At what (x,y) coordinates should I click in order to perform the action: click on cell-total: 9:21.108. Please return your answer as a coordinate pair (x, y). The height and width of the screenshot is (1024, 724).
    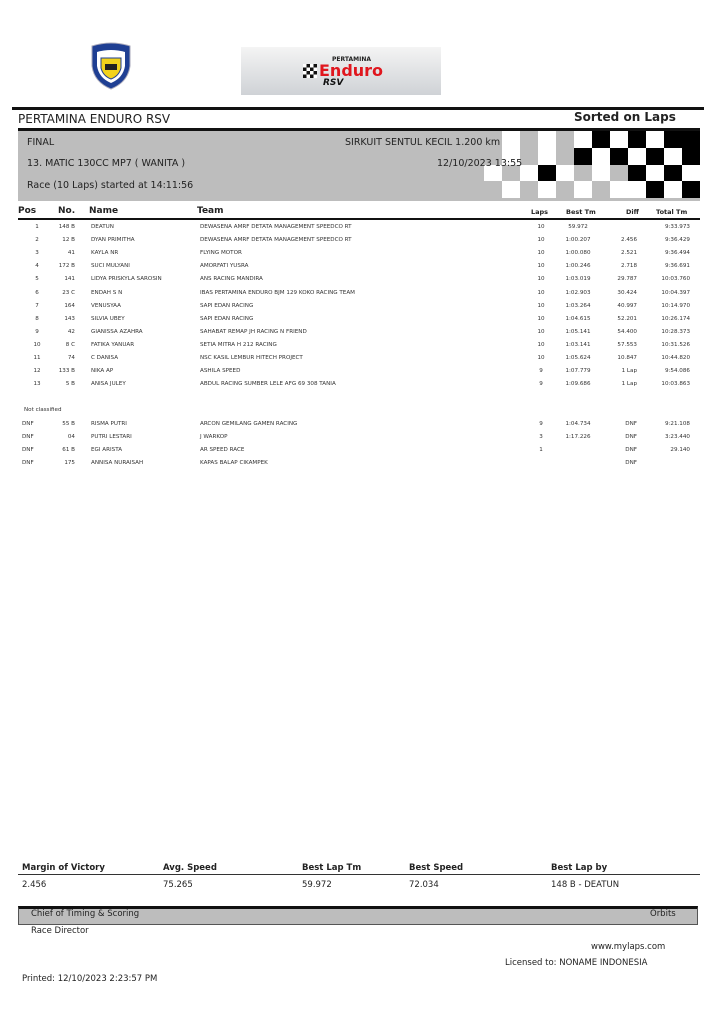
    Looking at the image, I should click on (677, 424).